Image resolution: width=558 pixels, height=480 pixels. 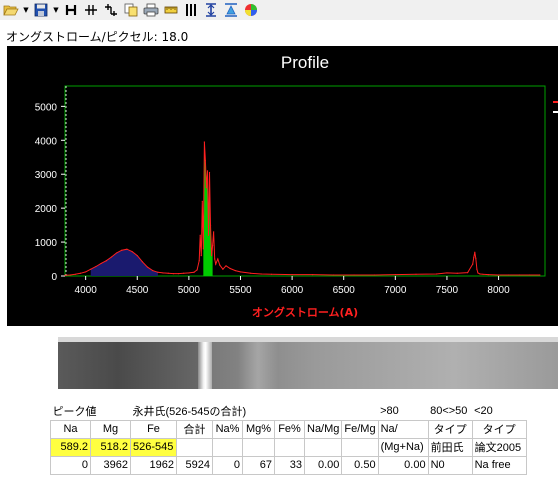 I want to click on lt20-heading: <20, so click(x=499, y=411).